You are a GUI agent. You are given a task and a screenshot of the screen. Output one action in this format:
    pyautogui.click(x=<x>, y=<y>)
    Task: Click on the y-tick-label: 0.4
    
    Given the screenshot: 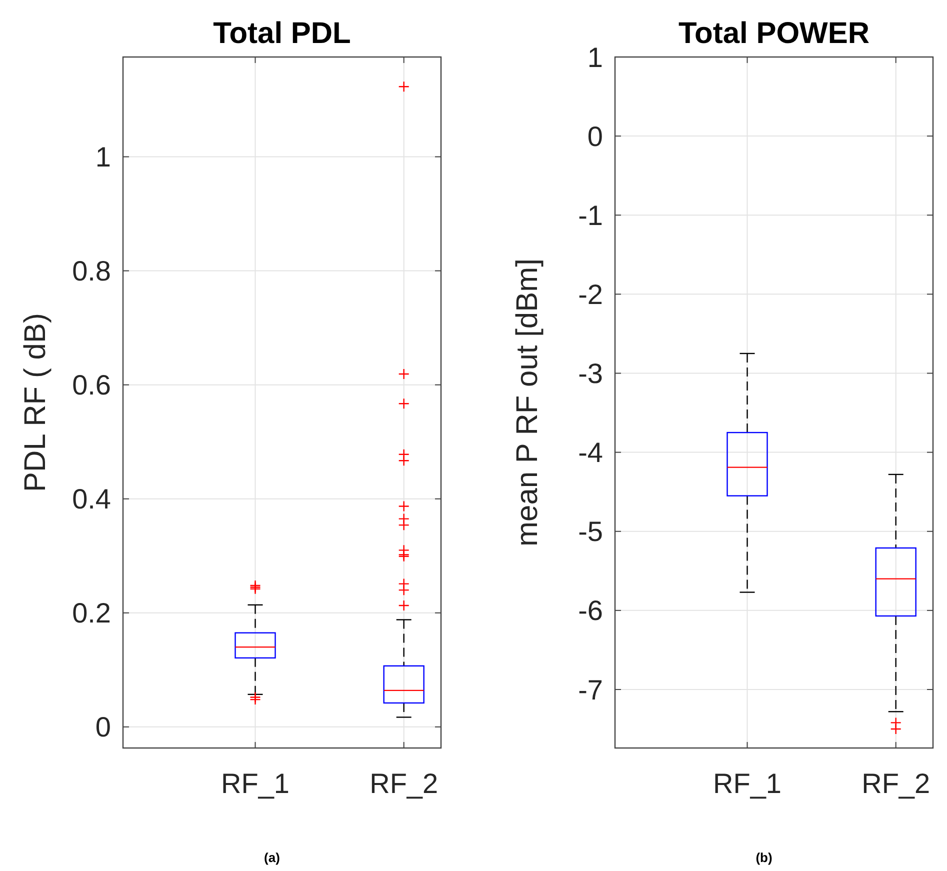 What is the action you would take?
    pyautogui.click(x=91, y=499)
    